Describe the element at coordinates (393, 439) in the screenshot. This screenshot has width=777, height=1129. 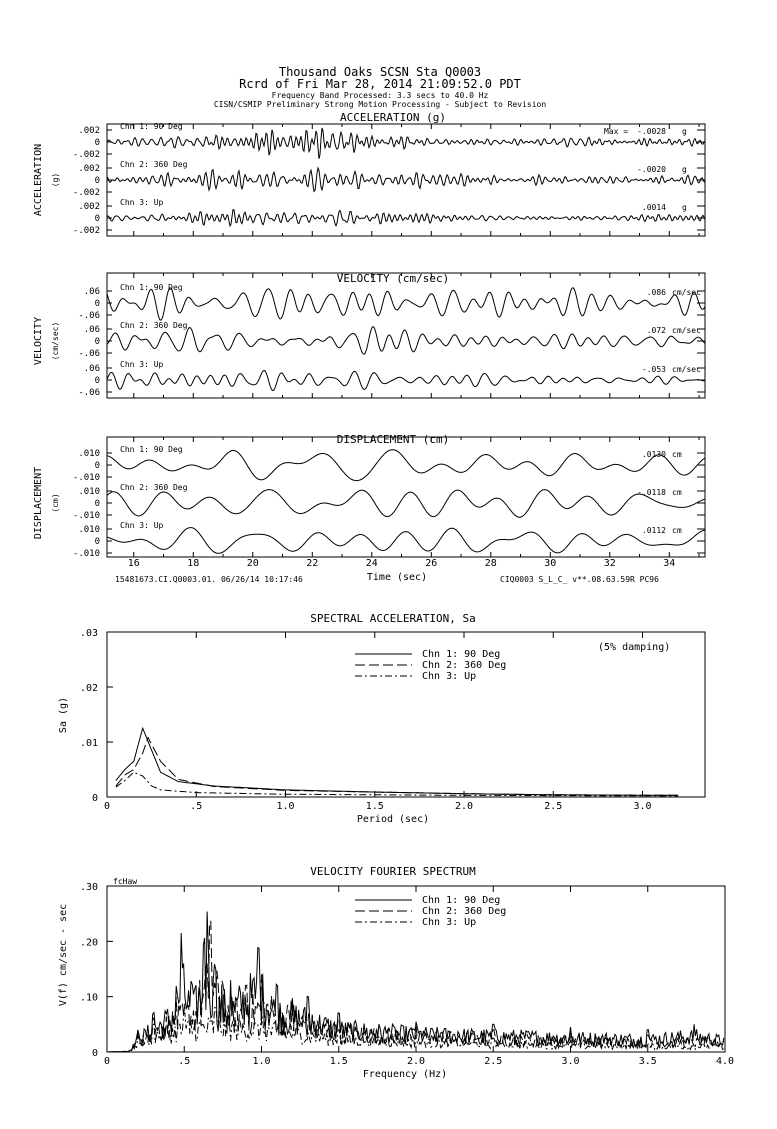
I see `panel-title: DISPLACEMENT (cm)` at that location.